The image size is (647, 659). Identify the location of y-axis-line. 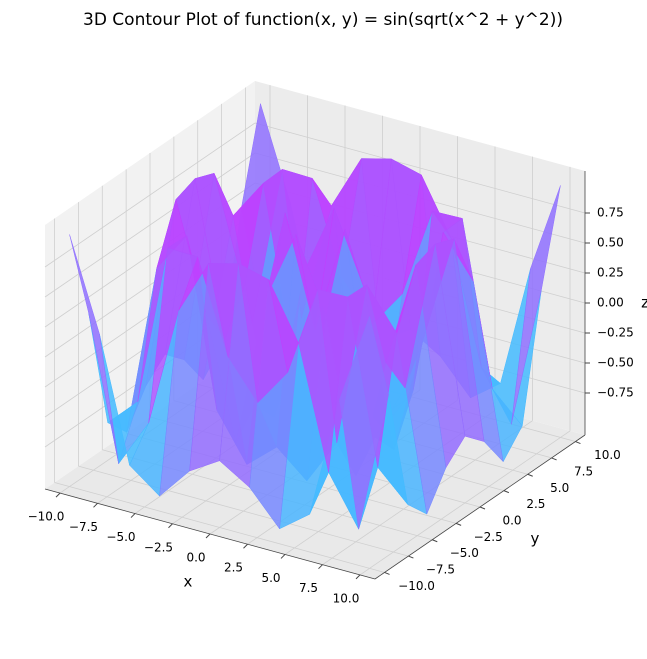
(480, 507).